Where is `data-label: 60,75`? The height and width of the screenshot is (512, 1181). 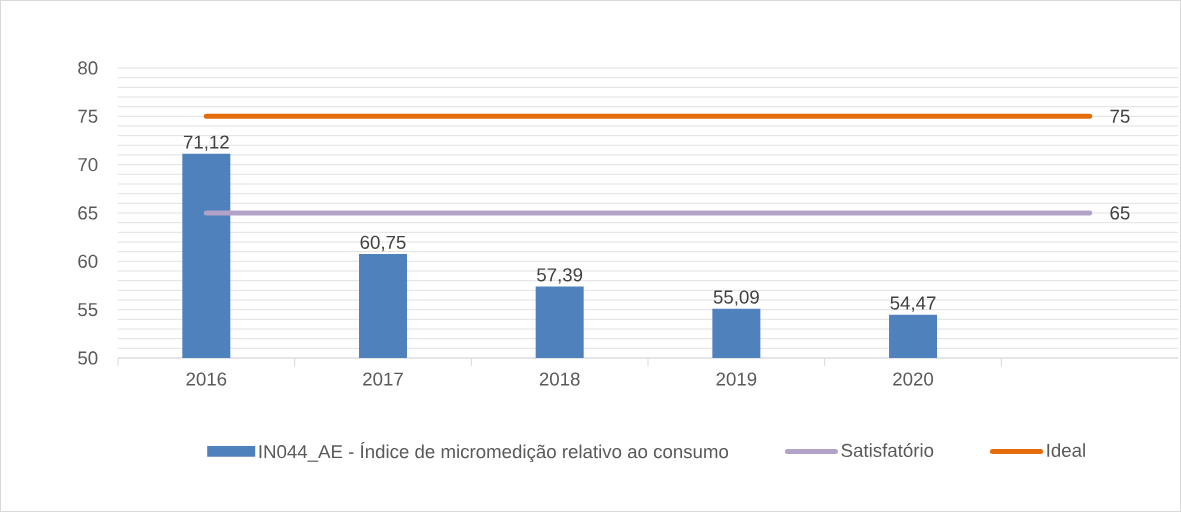 data-label: 60,75 is located at coordinates (383, 243).